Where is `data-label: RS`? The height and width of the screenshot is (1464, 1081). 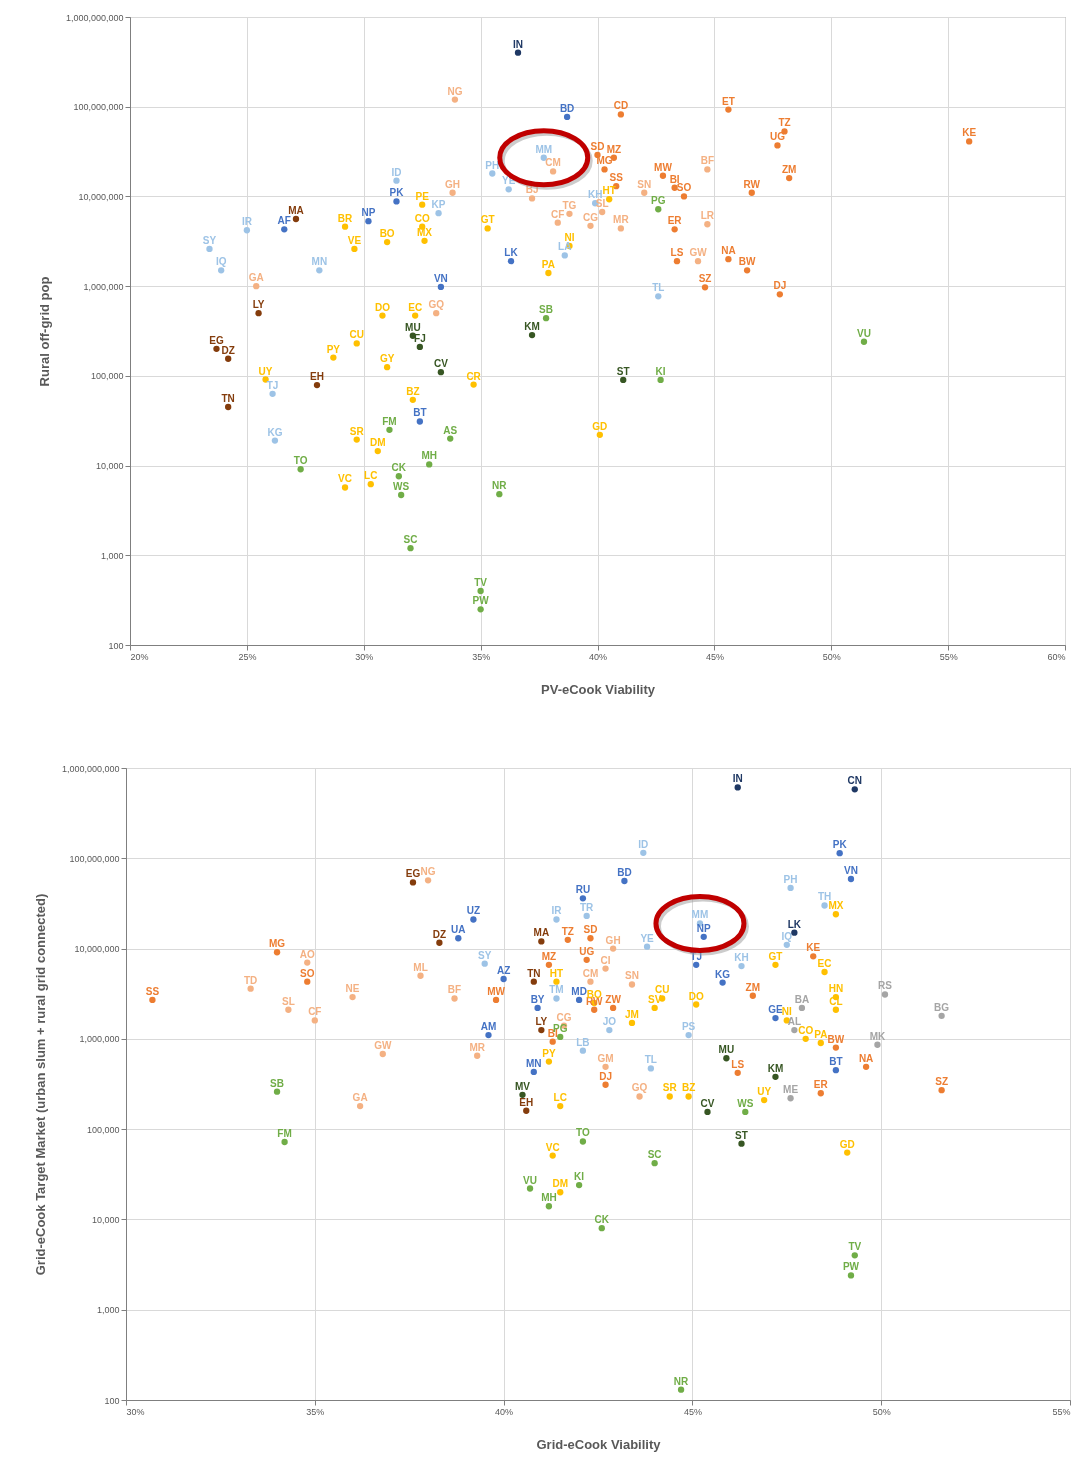
data-label: RS is located at coordinates (885, 986).